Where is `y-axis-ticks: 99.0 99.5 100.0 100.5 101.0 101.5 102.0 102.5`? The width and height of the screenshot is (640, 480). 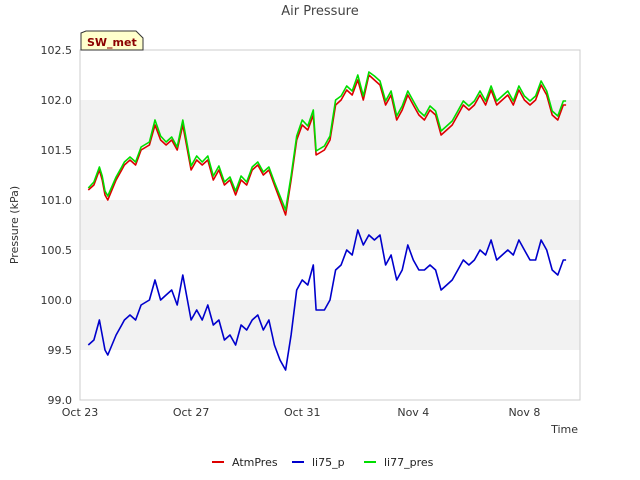
y-axis-ticks: 99.0 99.5 100.0 100.5 101.0 101.5 102.0 102.5 is located at coordinates (57, 225).